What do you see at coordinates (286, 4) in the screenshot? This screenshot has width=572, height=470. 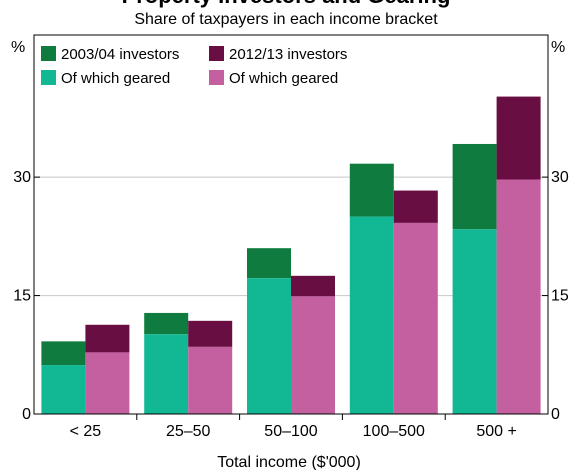 I see `chart-title: Property Investors and Gearing` at bounding box center [286, 4].